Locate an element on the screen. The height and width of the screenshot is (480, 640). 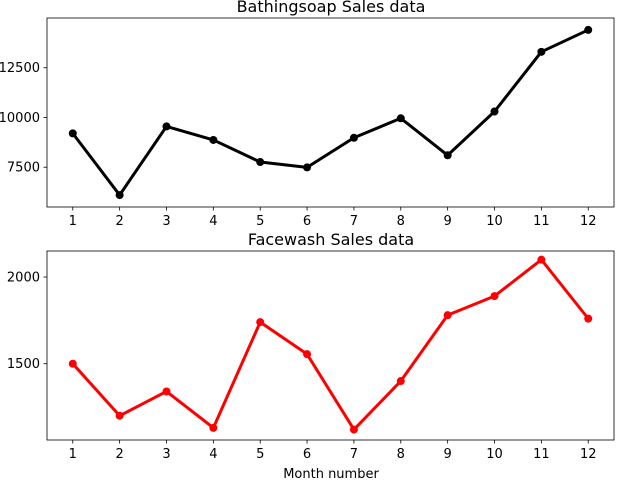
chart-title: Facewash Sales data is located at coordinates (331, 239).